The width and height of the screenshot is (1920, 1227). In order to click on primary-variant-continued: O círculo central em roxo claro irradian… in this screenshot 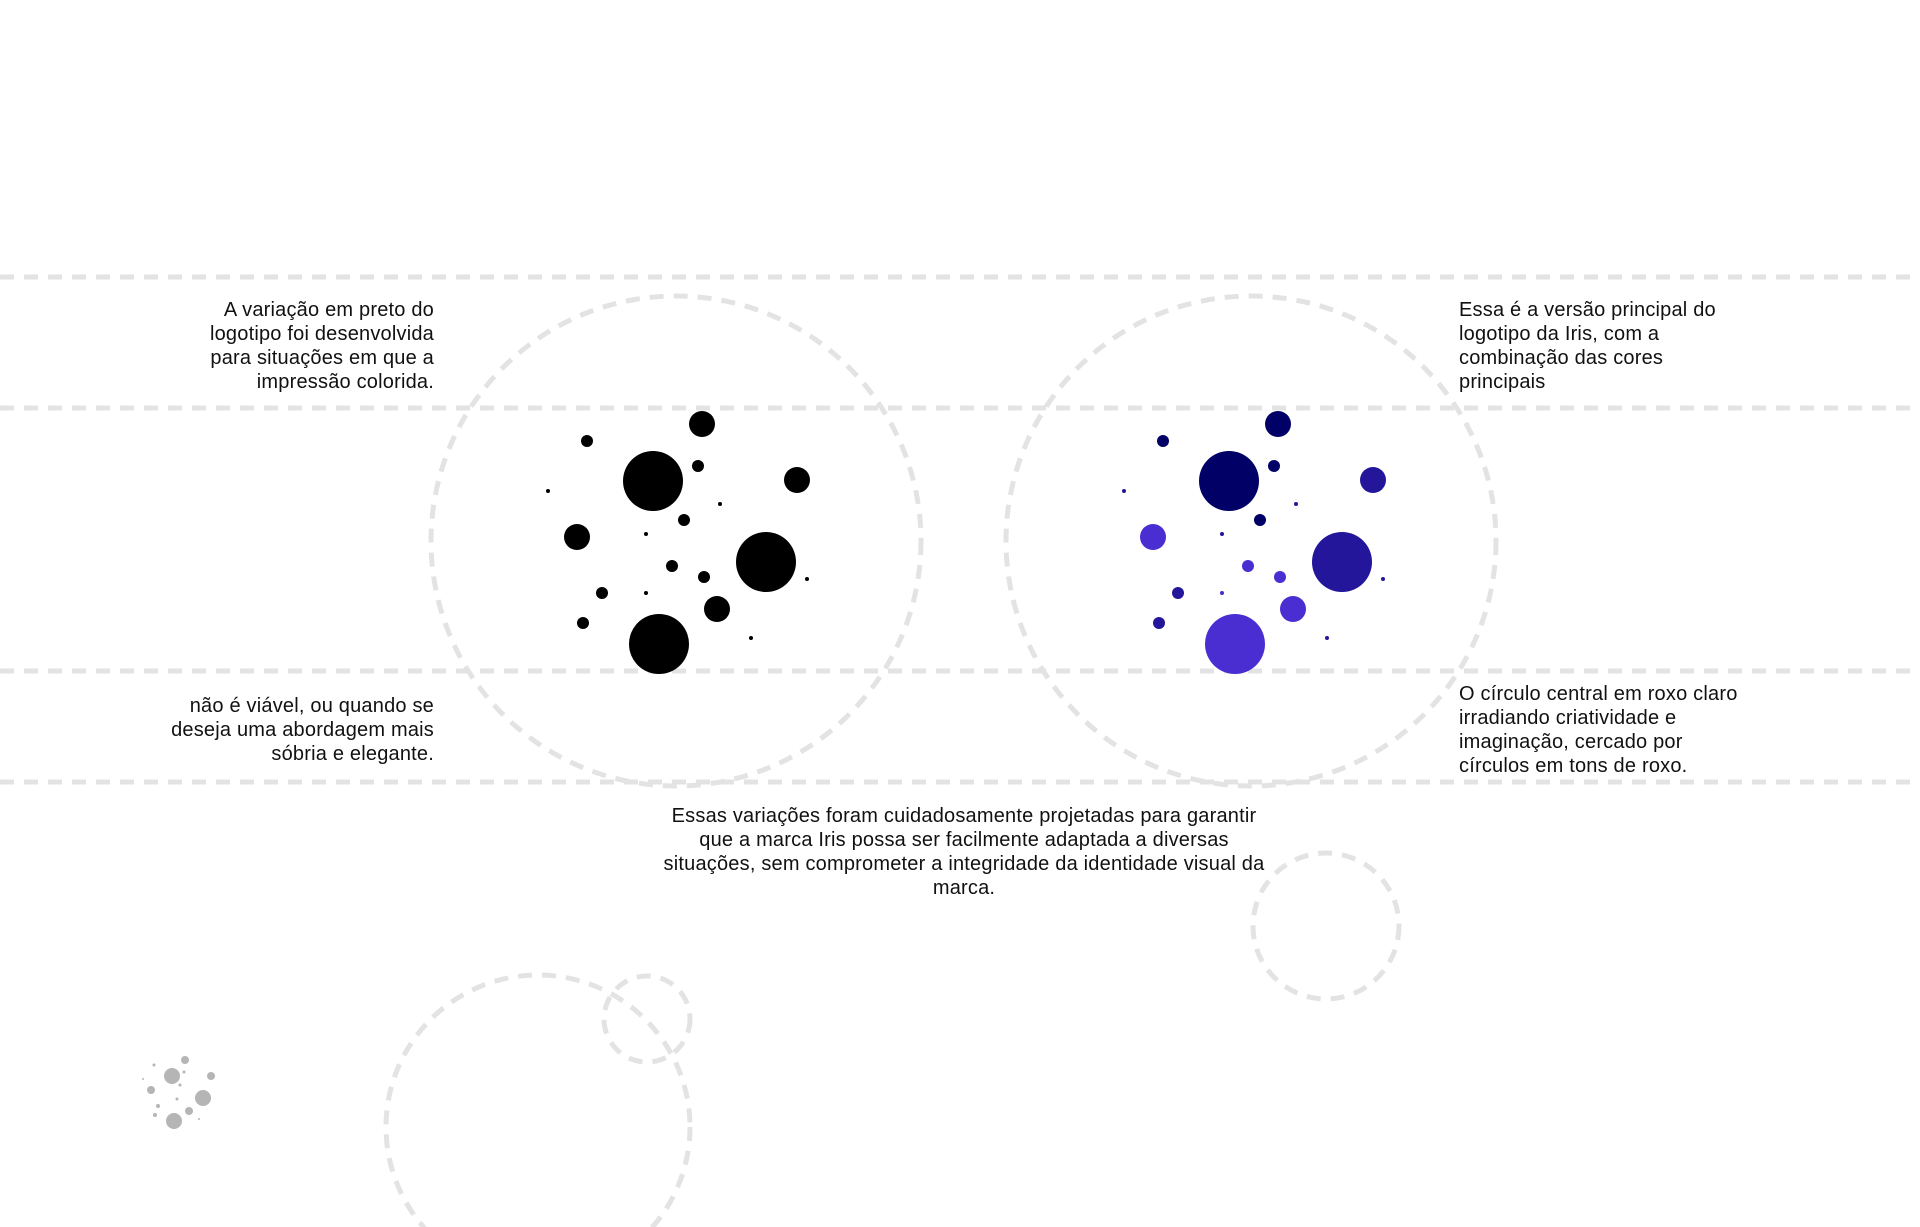, I will do `click(1598, 730)`.